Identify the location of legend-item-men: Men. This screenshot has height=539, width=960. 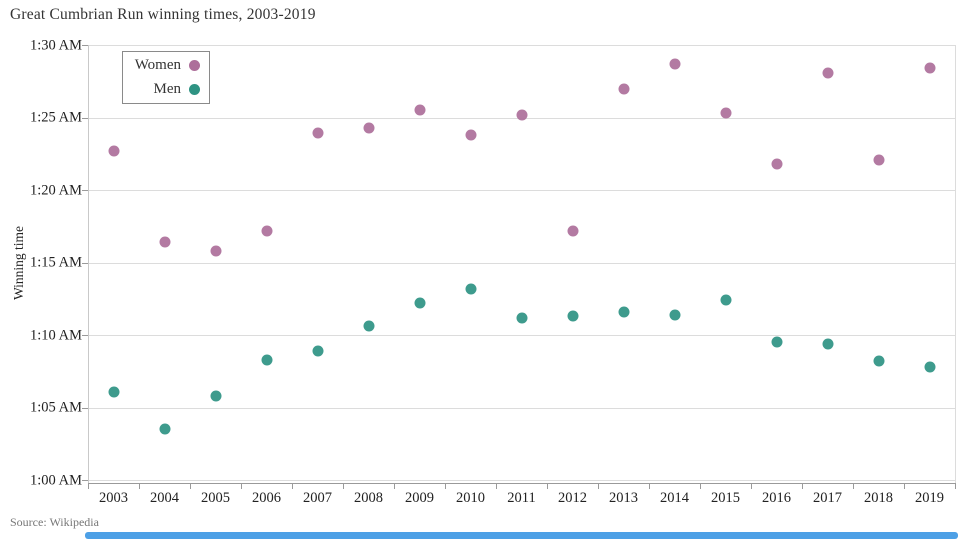
(163, 90).